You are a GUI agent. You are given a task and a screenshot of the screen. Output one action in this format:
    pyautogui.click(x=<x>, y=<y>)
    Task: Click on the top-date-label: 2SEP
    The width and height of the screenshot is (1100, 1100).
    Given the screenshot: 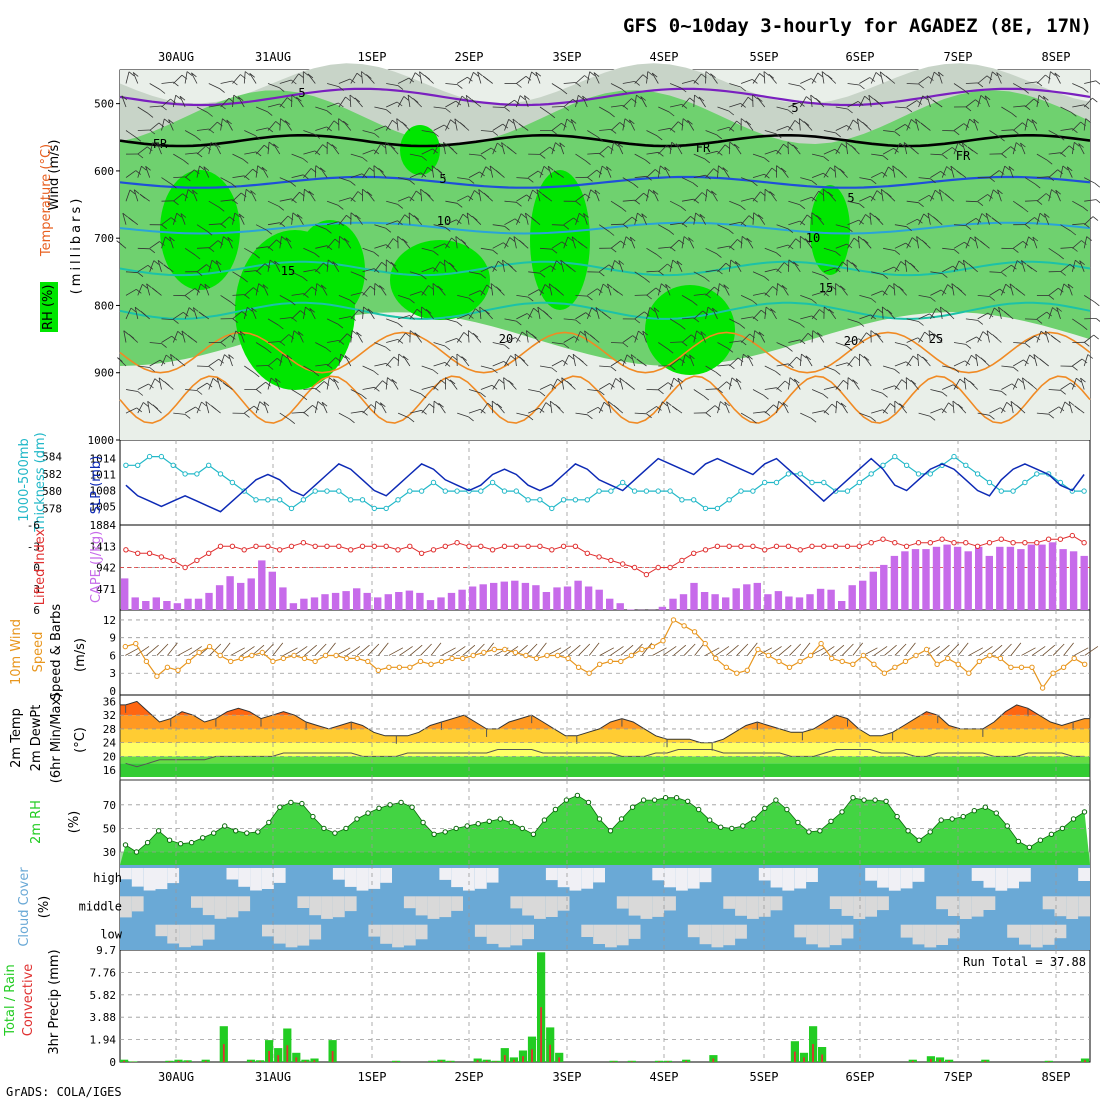 What is the action you would take?
    pyautogui.click(x=469, y=57)
    